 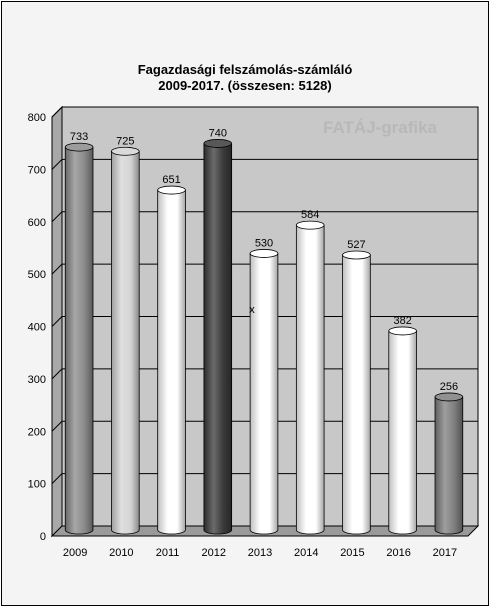 What do you see at coordinates (260, 553) in the screenshot?
I see `x-tick-label: 2013` at bounding box center [260, 553].